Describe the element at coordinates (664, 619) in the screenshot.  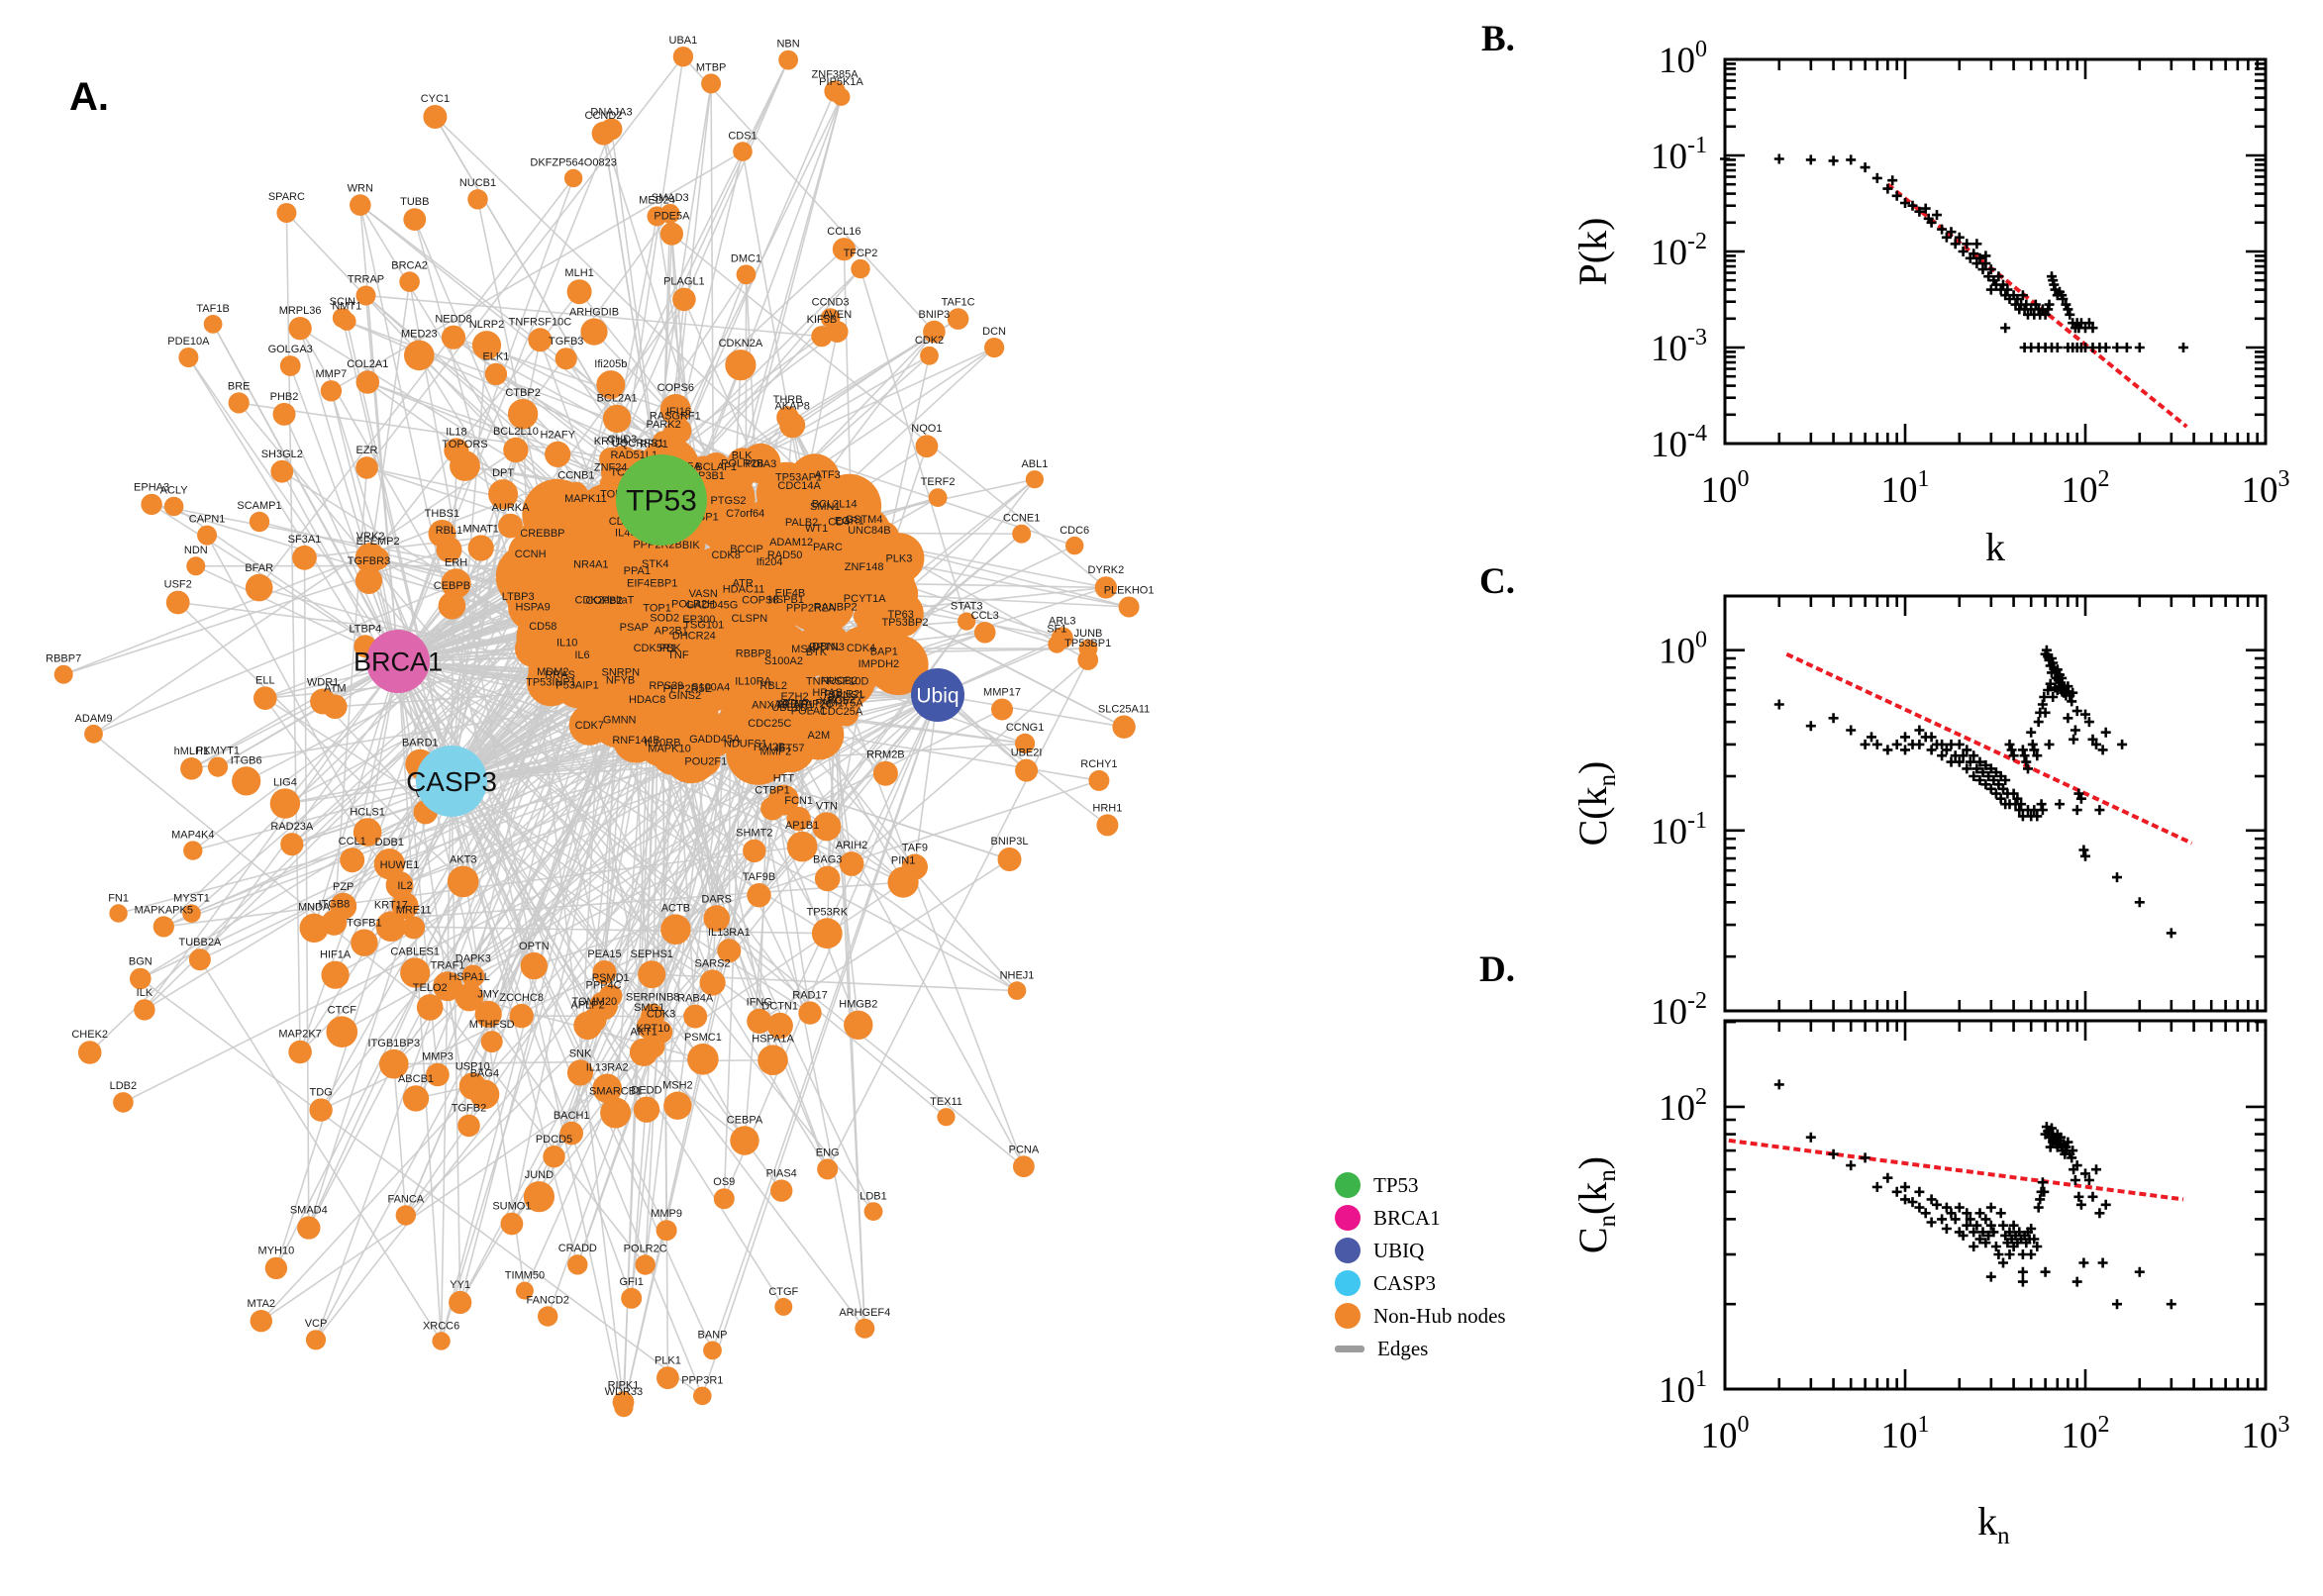
I see `svg-text: SOD2` at that location.